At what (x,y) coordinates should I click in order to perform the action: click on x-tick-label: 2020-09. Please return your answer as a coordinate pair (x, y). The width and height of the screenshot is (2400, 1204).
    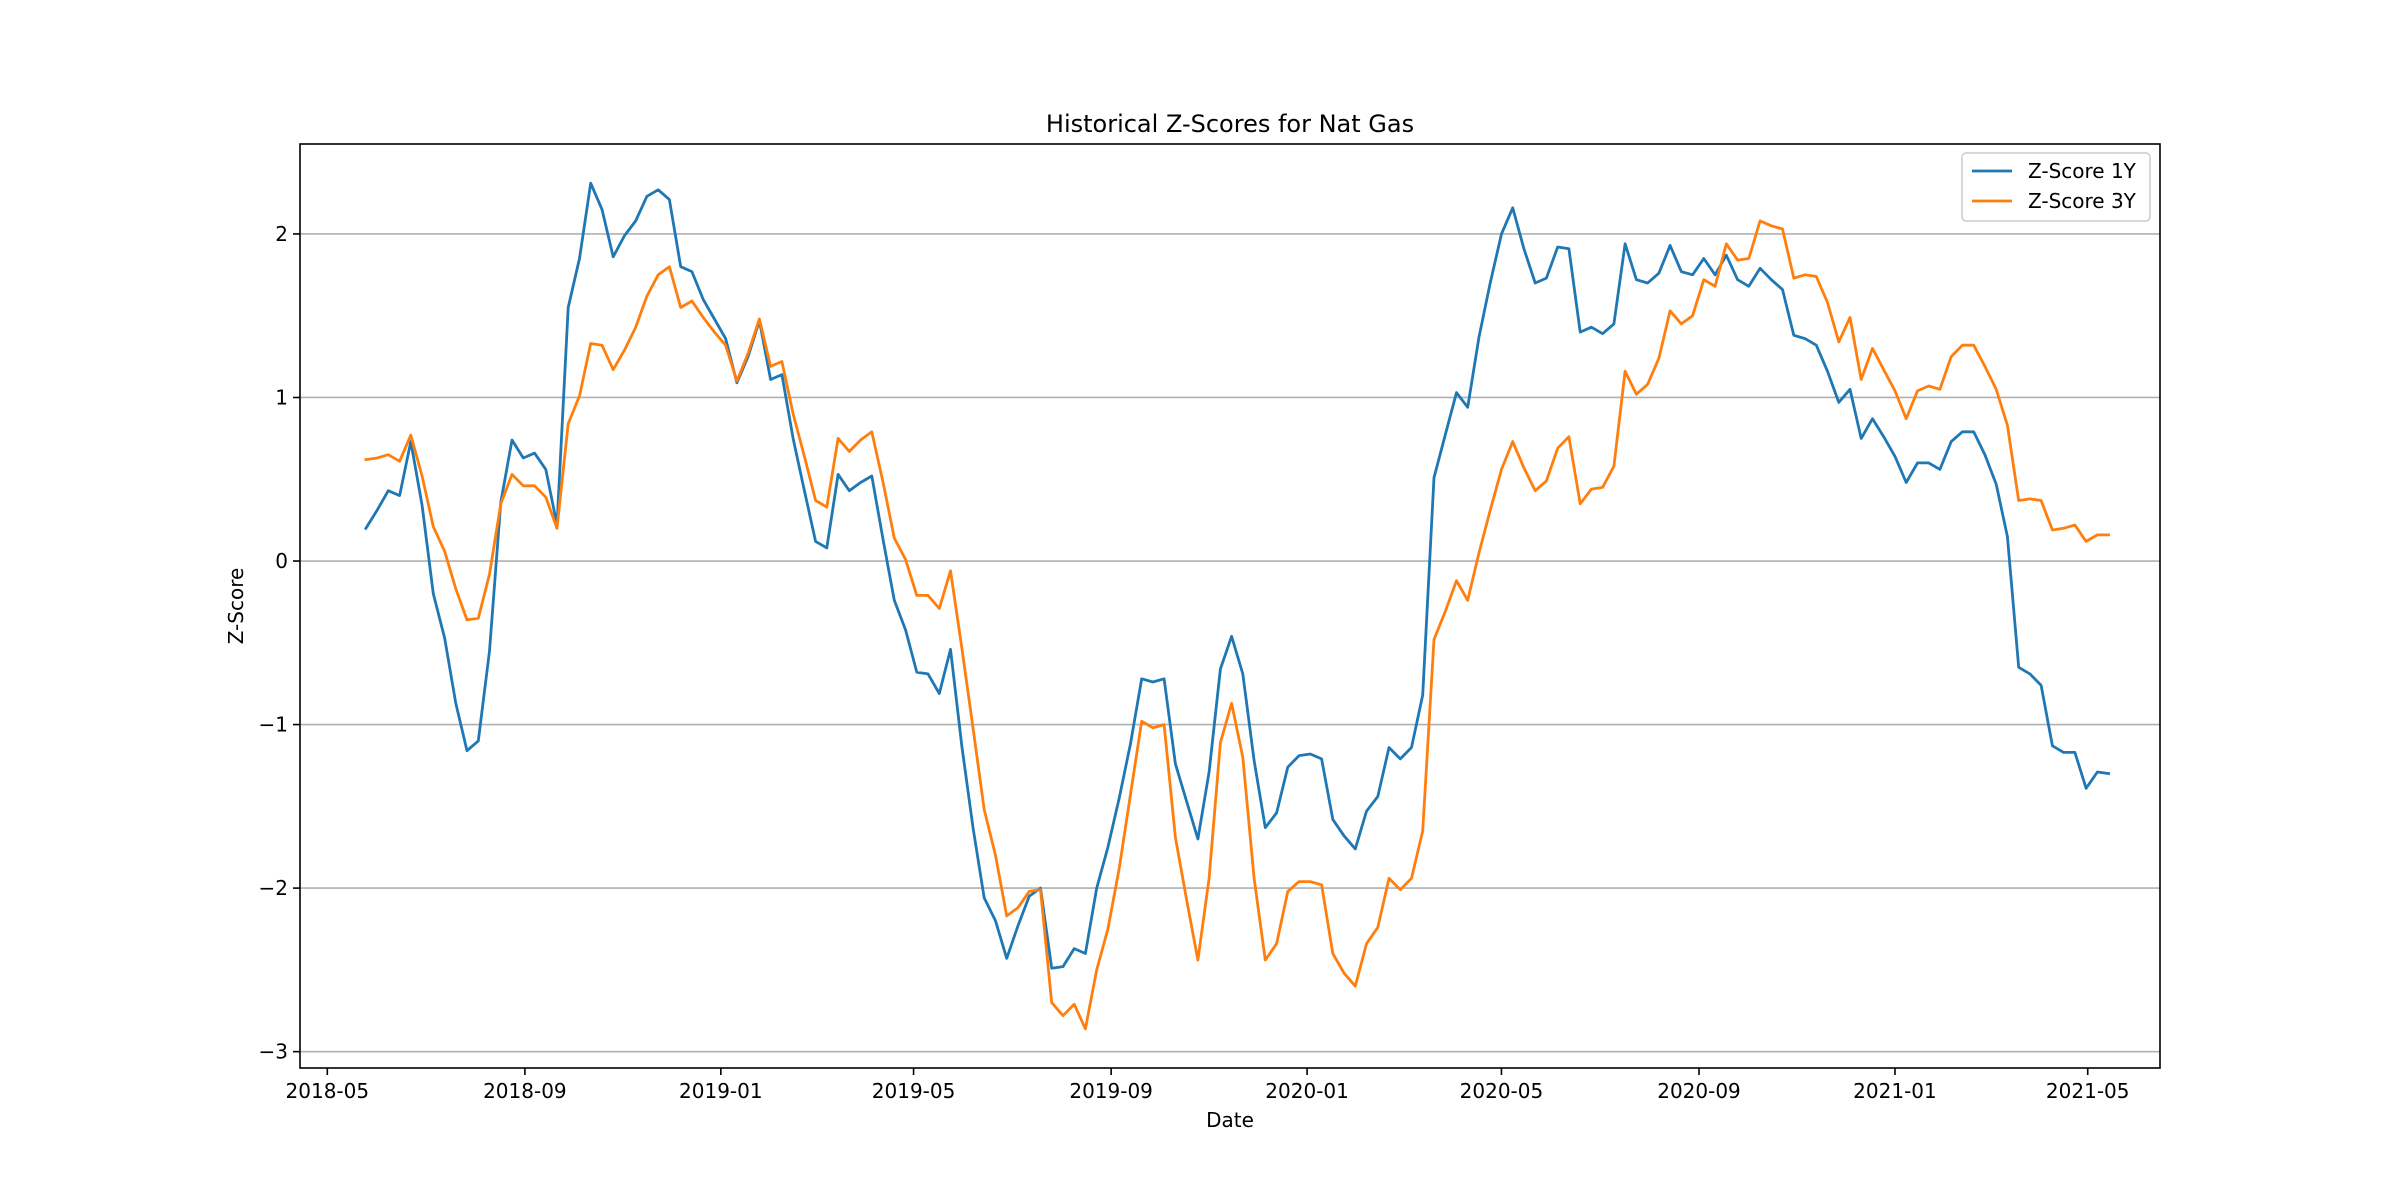
    Looking at the image, I should click on (1699, 1091).